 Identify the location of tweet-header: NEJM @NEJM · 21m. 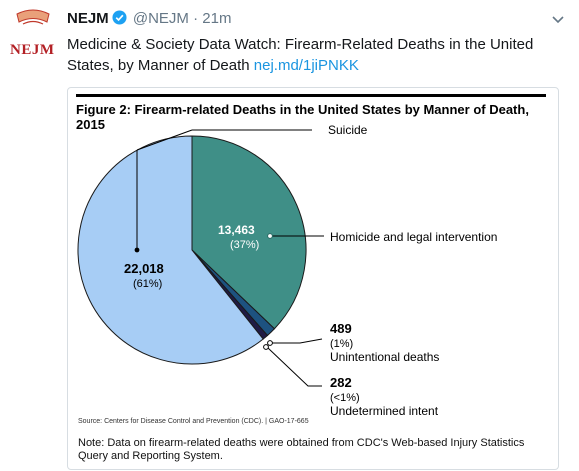
(149, 19).